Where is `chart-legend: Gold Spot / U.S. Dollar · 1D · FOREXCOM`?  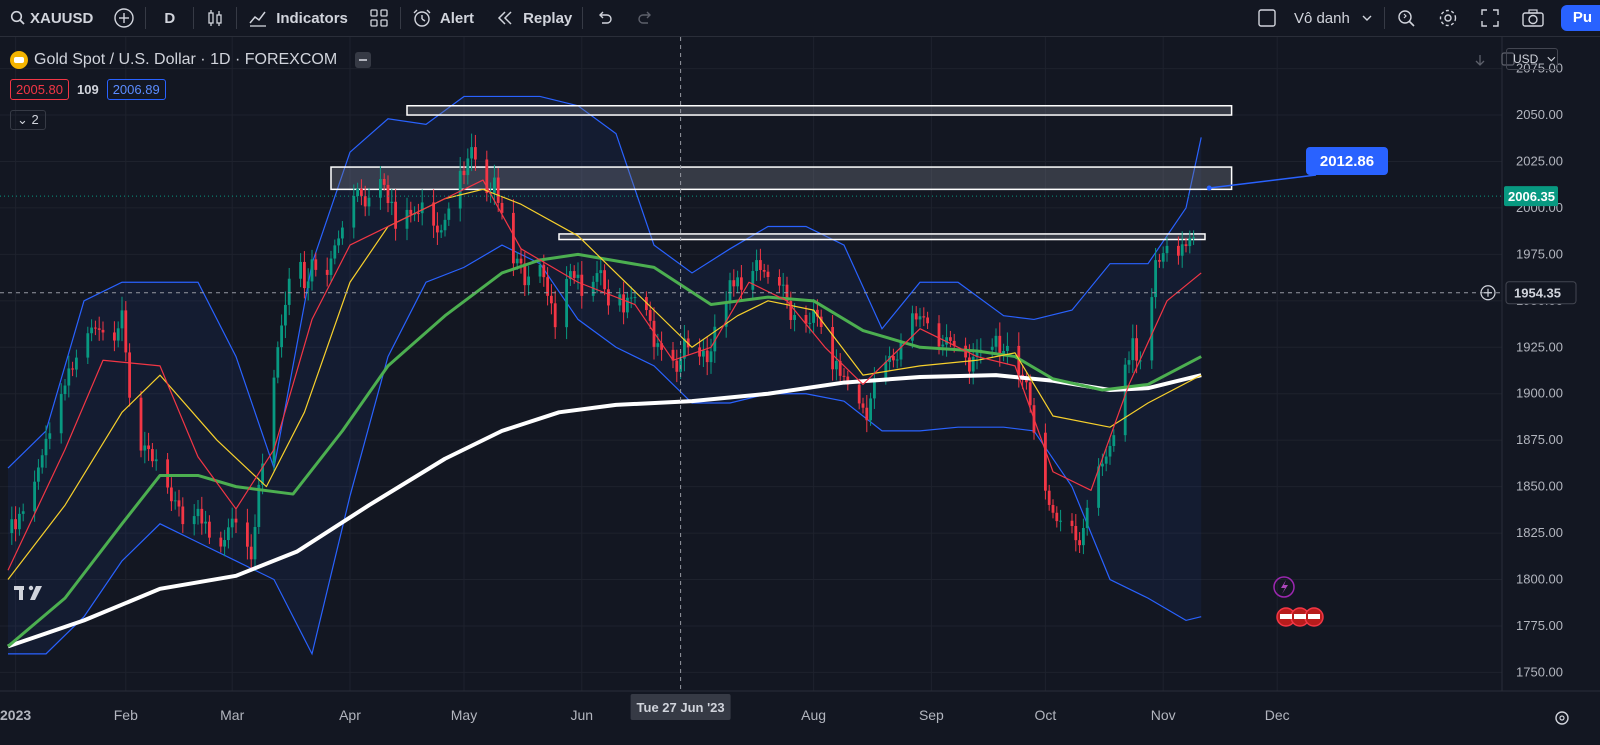
chart-legend: Gold Spot / U.S. Dollar · 1D · FOREXCOM is located at coordinates (191, 60).